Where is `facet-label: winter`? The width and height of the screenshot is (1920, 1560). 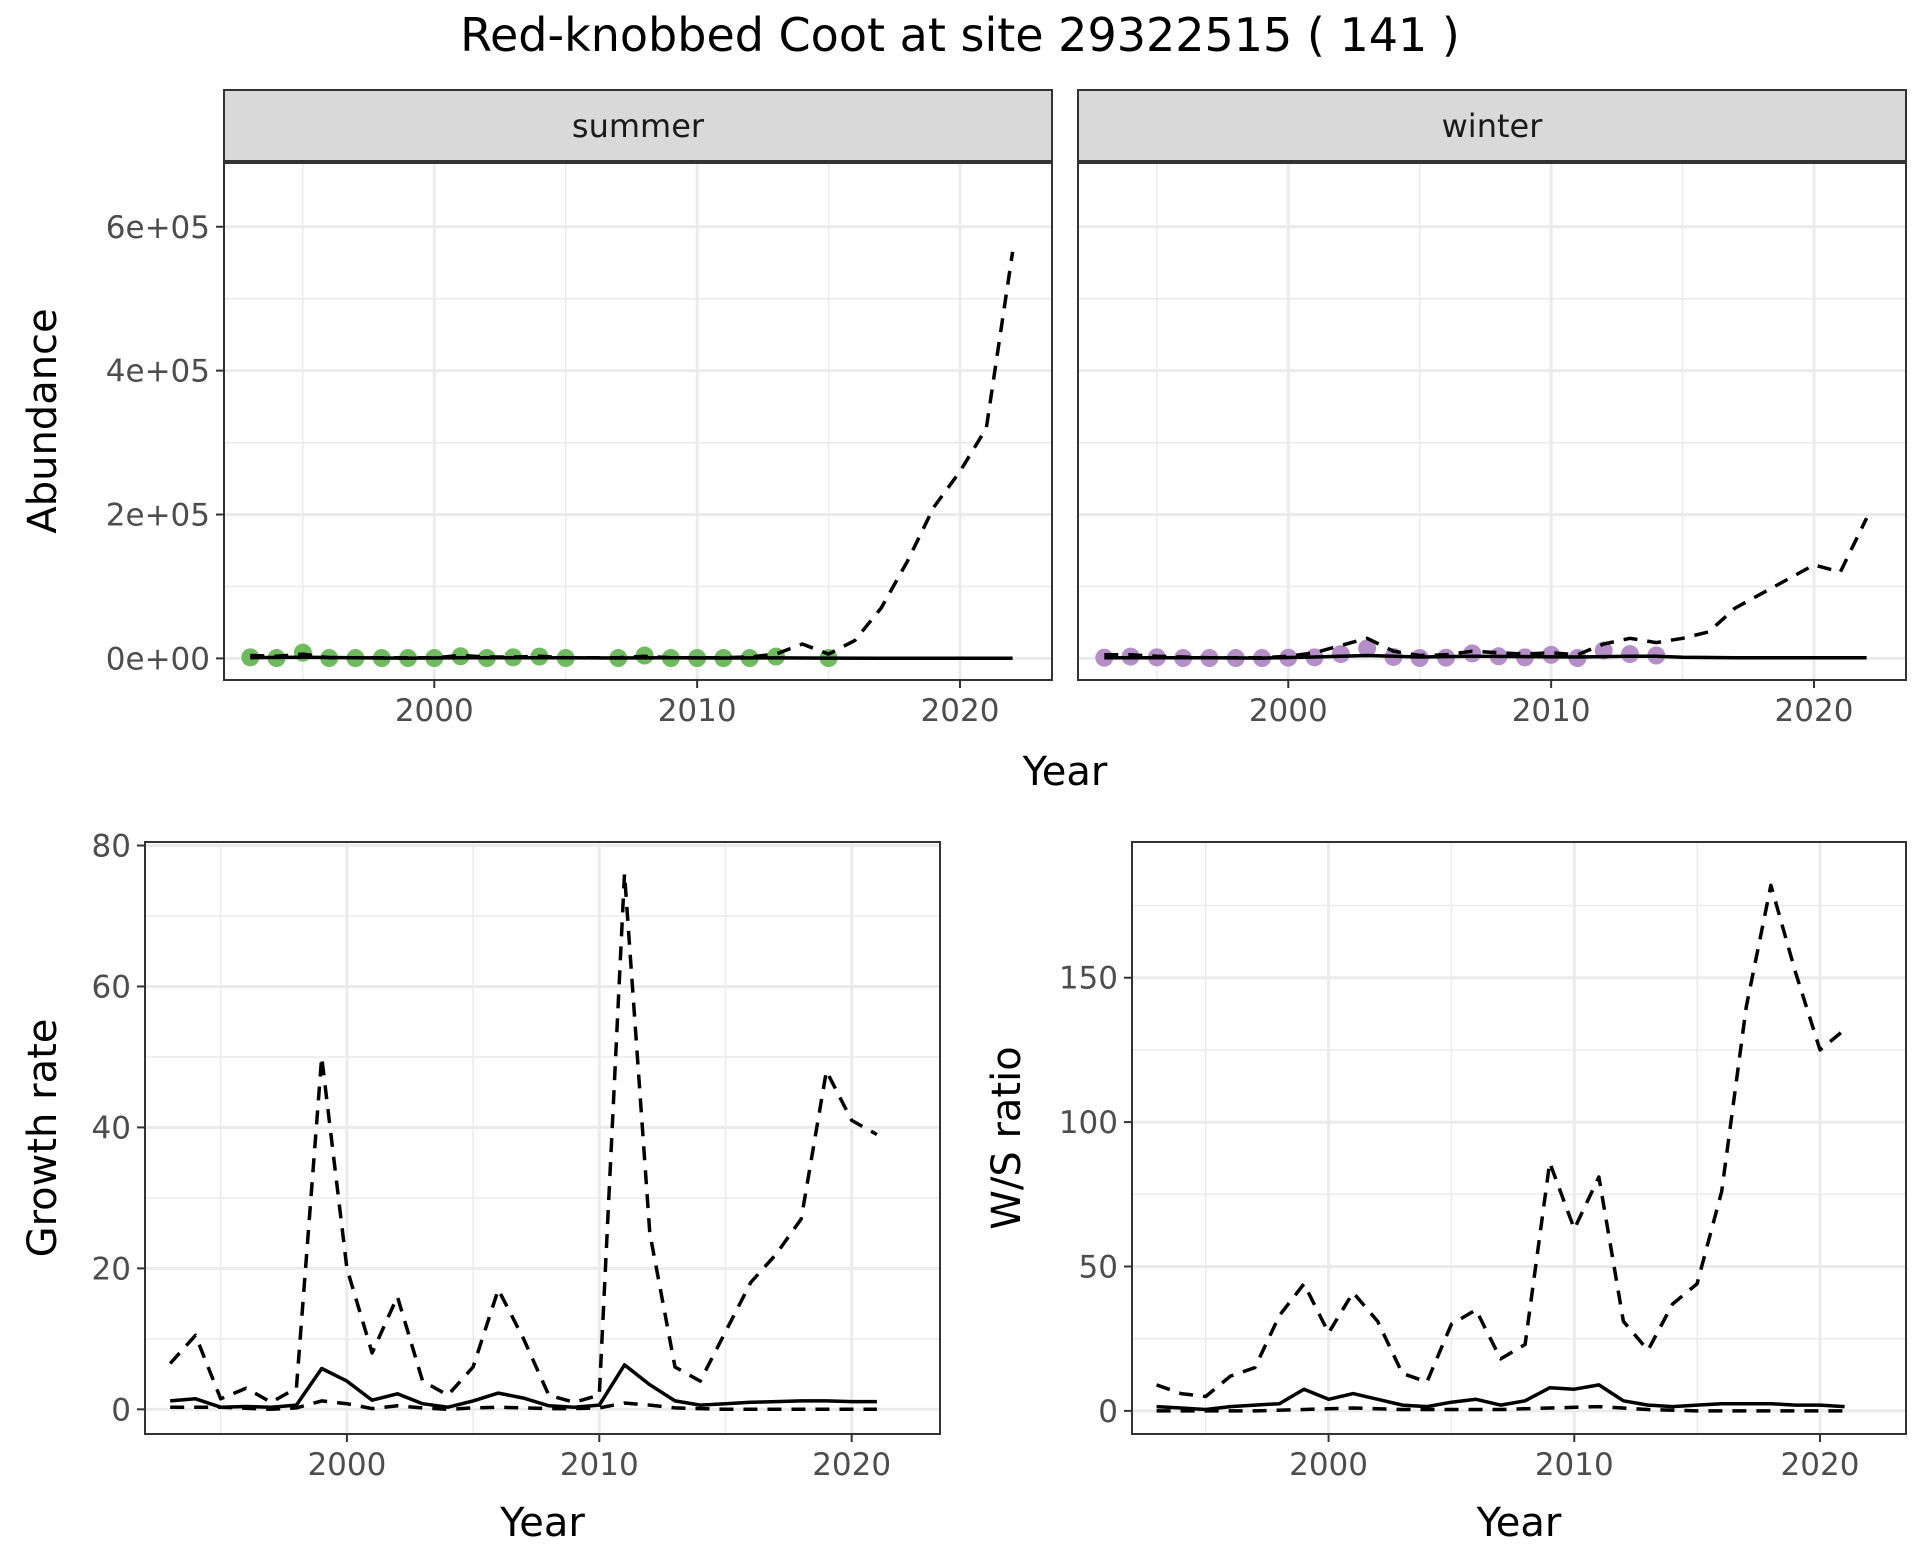
facet-label: winter is located at coordinates (1493, 126).